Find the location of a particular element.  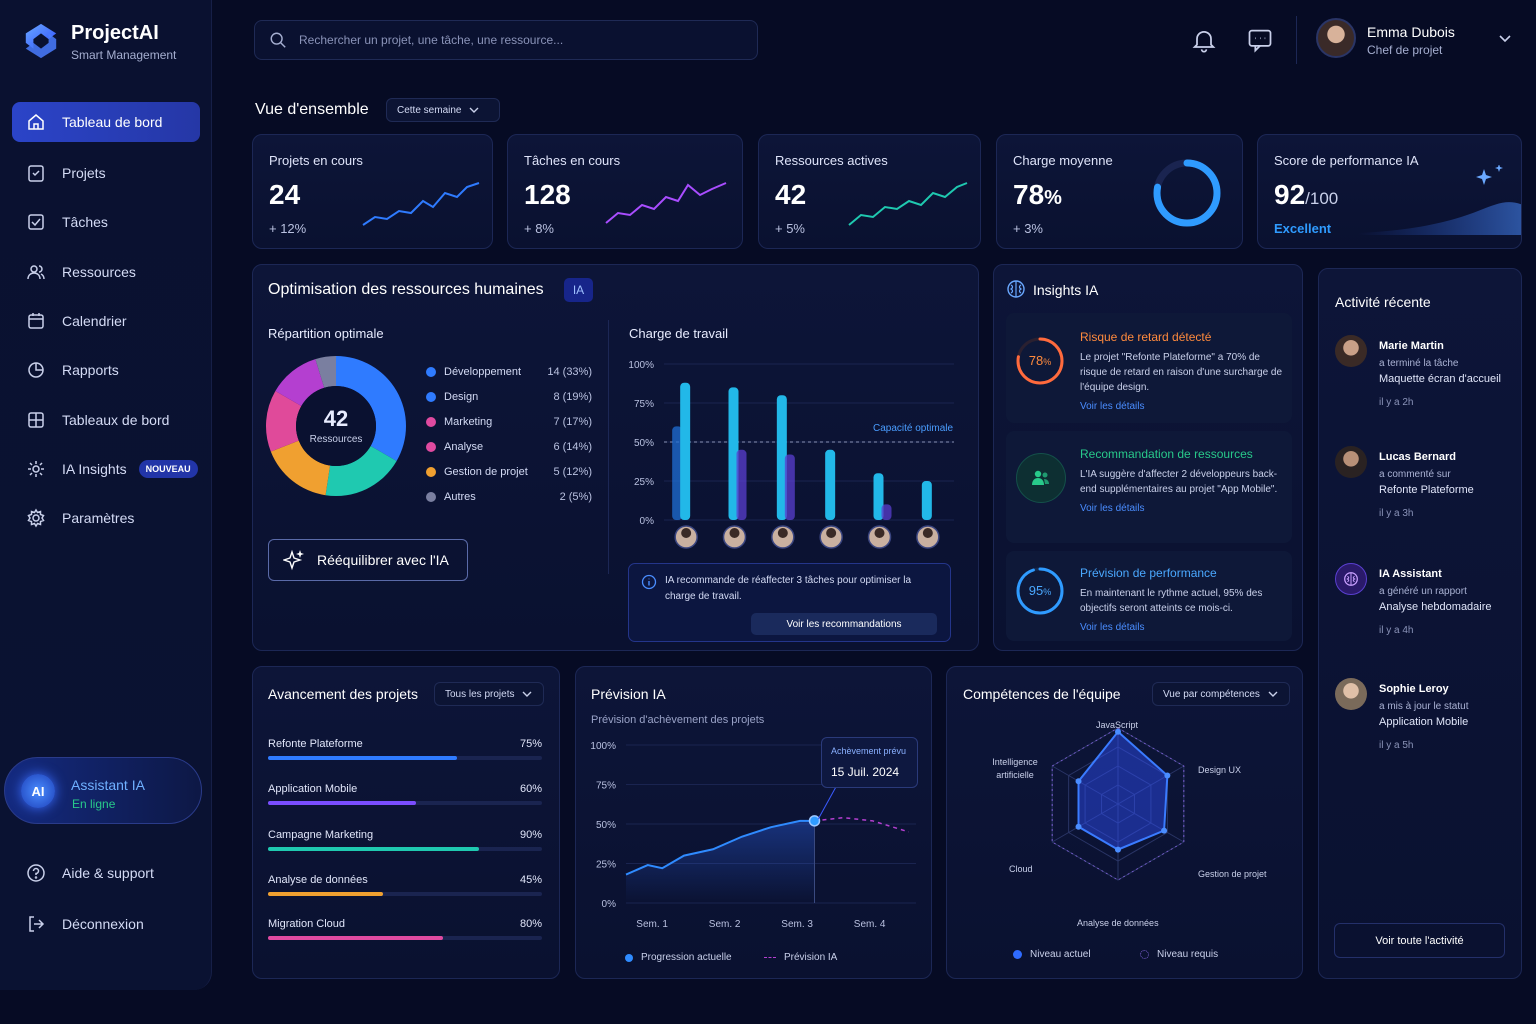

avatar-hair is located at coordinates (879, 533).